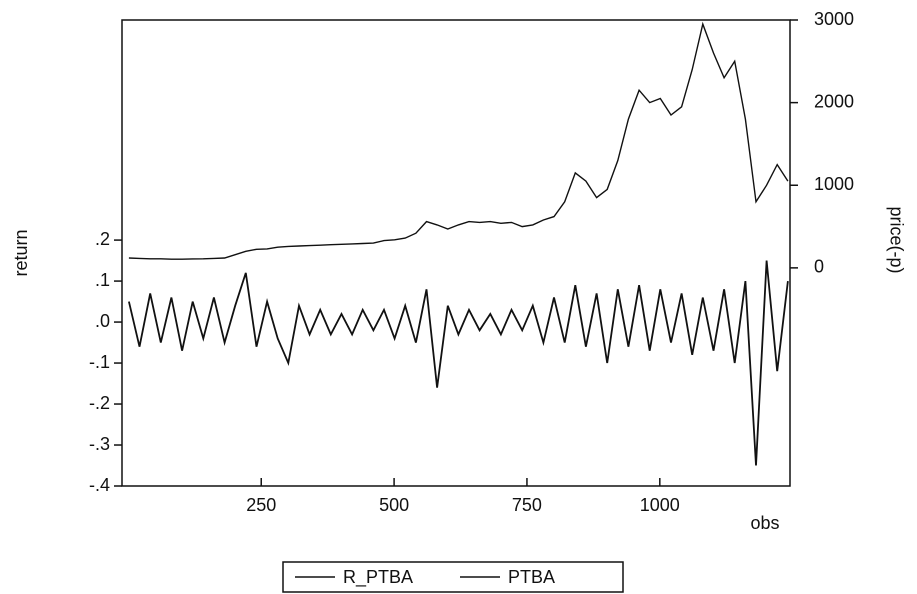 The width and height of the screenshot is (917, 594). Describe the element at coordinates (99, 403) in the screenshot. I see `y-tick-label: -.2` at that location.